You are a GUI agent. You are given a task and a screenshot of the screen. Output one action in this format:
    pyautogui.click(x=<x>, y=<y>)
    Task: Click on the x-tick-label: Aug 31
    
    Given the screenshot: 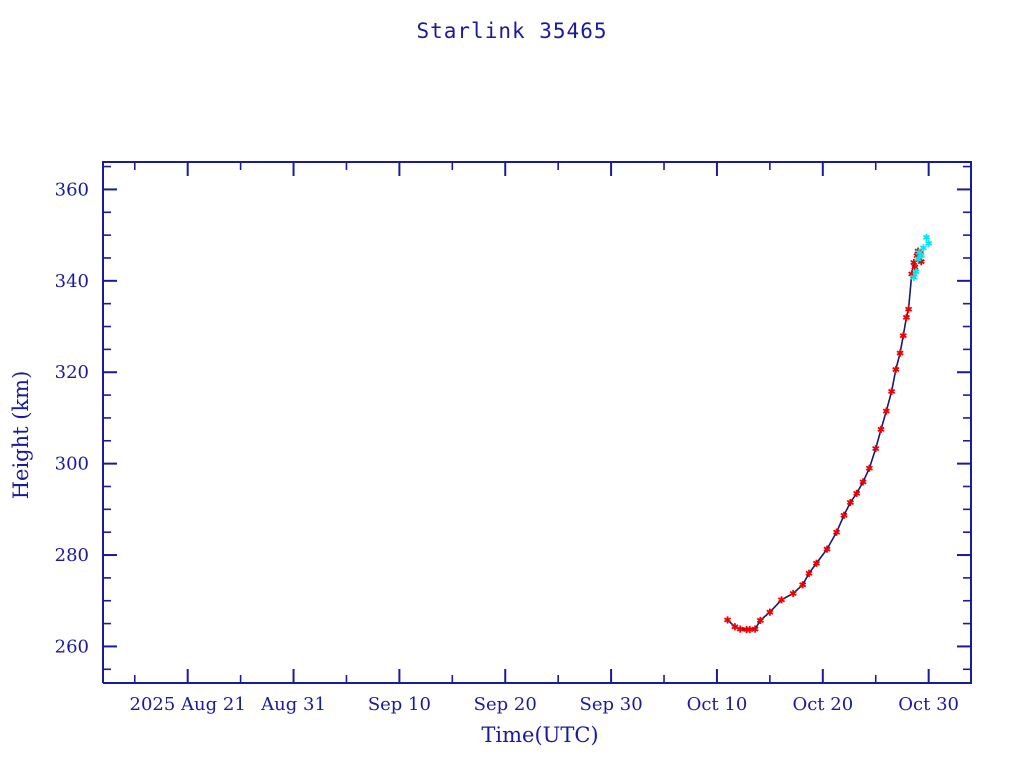 What is the action you would take?
    pyautogui.click(x=293, y=704)
    